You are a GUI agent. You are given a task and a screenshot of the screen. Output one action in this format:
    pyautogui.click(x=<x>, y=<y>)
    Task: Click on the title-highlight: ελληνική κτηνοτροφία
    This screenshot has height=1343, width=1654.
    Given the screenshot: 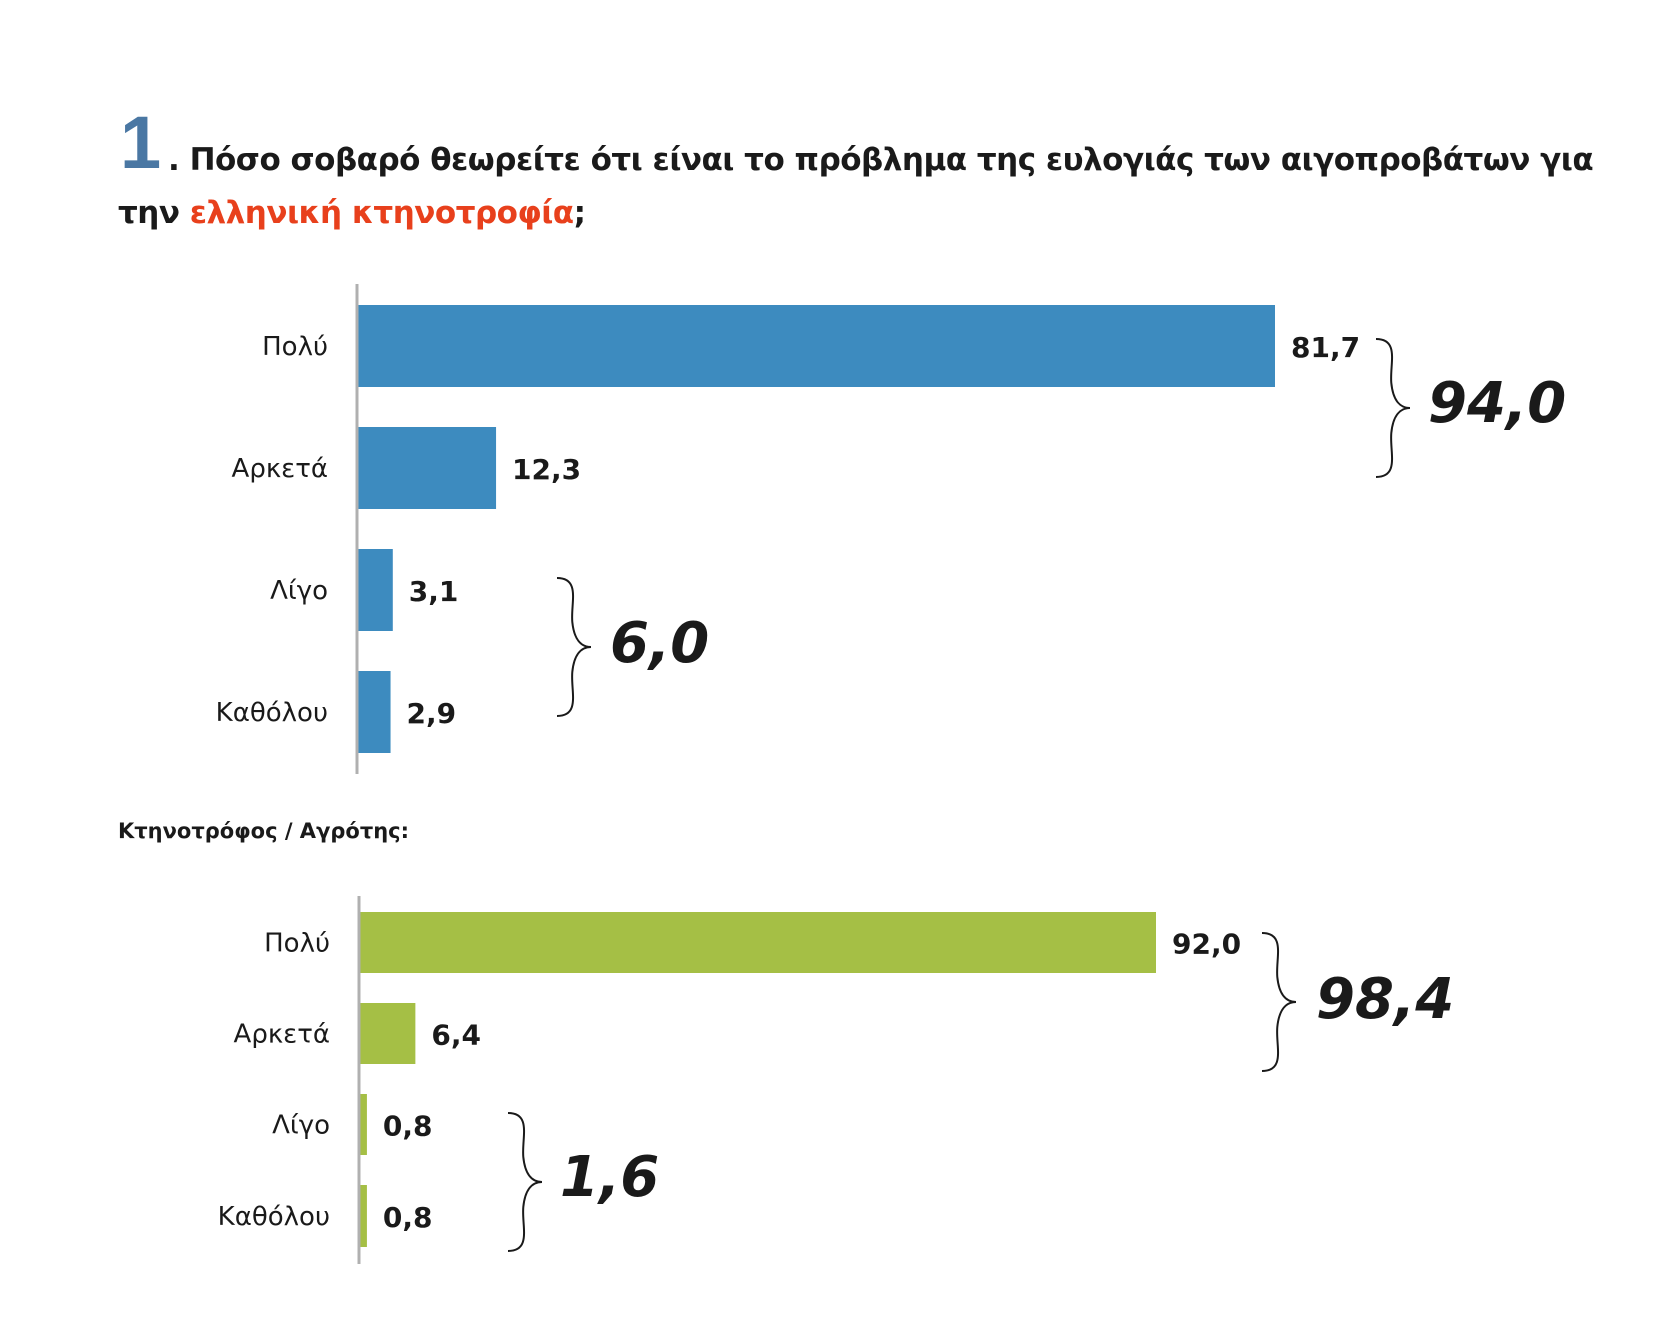 What is the action you would take?
    pyautogui.click(x=382, y=213)
    